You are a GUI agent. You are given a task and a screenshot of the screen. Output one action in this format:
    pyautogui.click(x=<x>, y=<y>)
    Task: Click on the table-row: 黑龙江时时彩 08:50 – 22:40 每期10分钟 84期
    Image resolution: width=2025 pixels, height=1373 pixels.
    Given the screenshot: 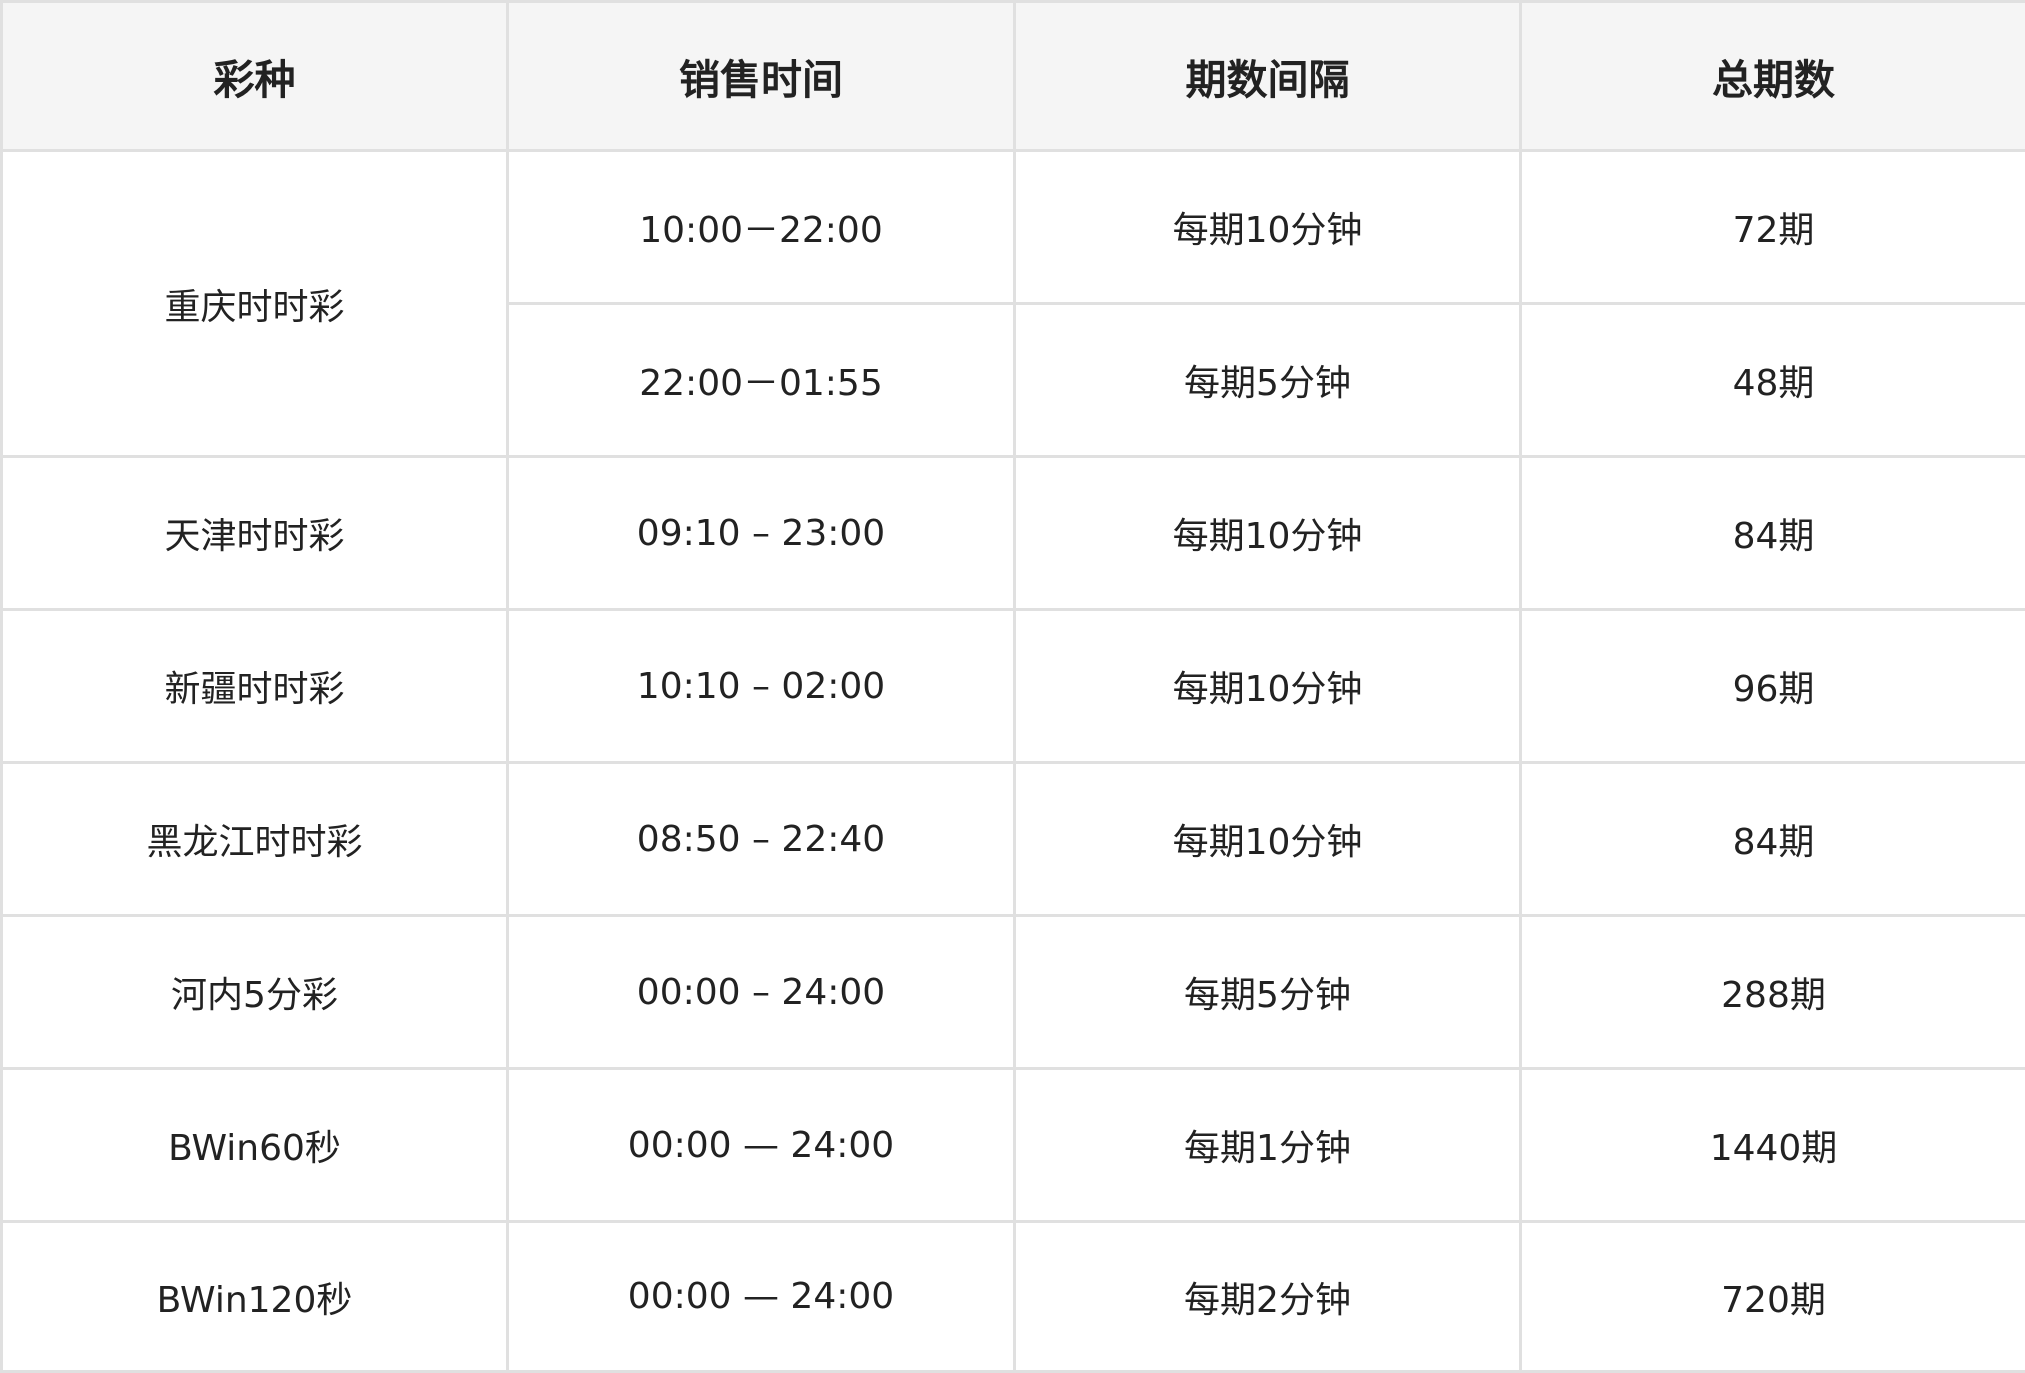 What is the action you would take?
    pyautogui.click(x=1013, y=839)
    